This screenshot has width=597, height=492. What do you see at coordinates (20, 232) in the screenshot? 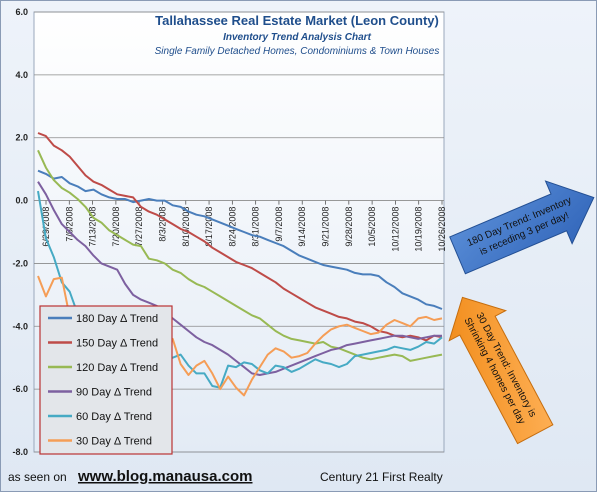
I see `y-axis-ticks: 6.0 4.0 2.0 0.0 -2.0 -4.0 -6.0 -8.0` at bounding box center [20, 232].